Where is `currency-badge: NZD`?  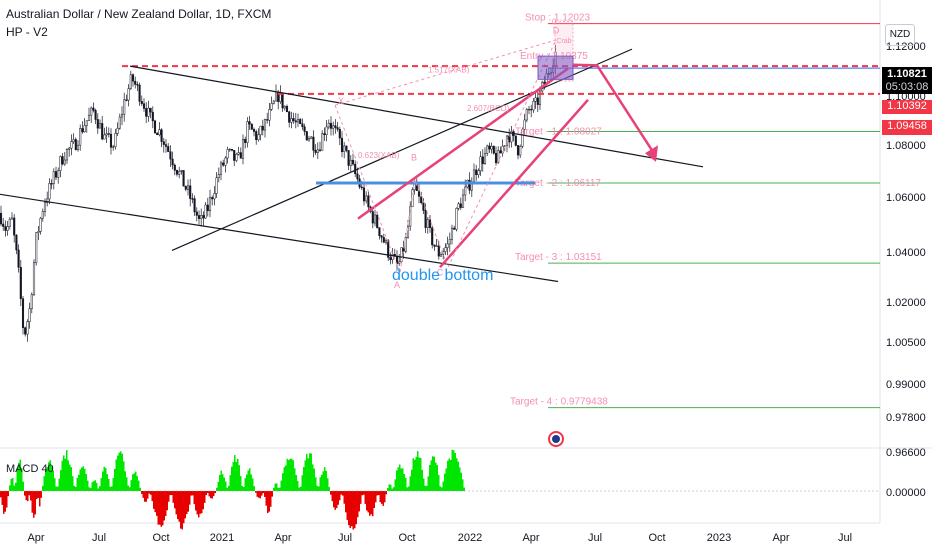
currency-badge: NZD is located at coordinates (900, 35).